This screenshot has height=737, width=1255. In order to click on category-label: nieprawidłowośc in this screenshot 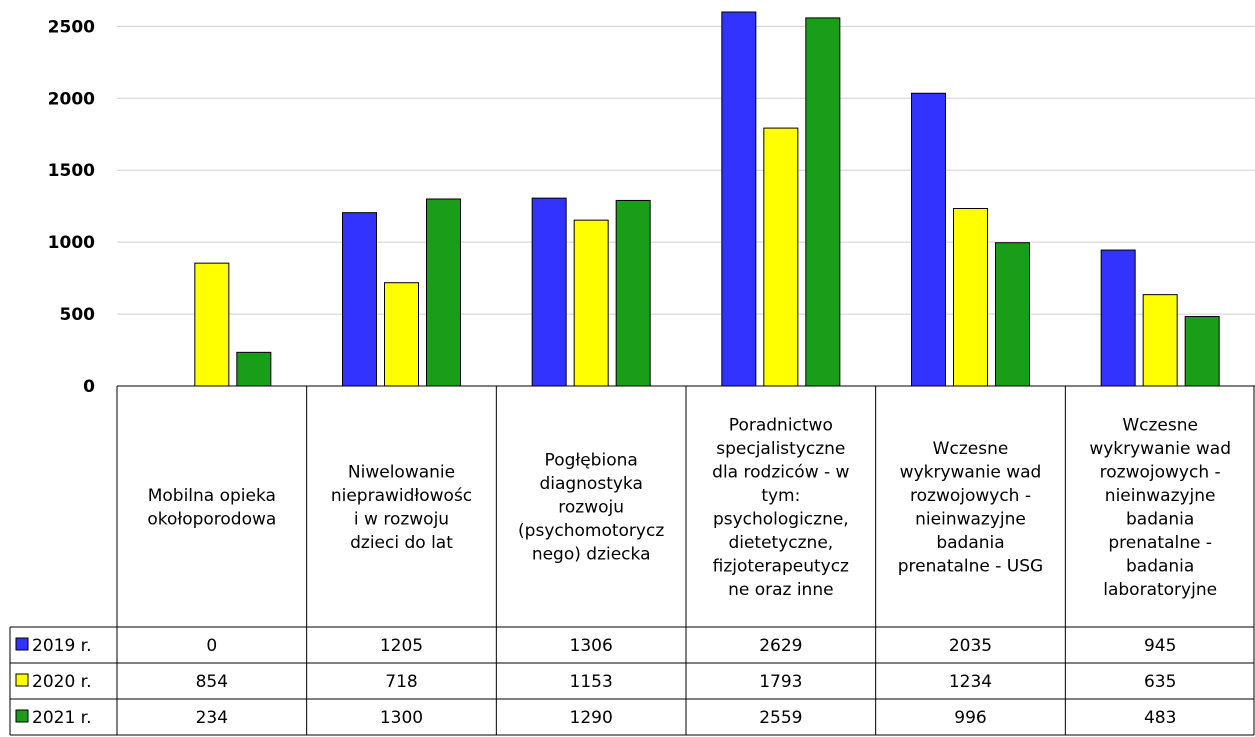, I will do `click(401, 496)`.